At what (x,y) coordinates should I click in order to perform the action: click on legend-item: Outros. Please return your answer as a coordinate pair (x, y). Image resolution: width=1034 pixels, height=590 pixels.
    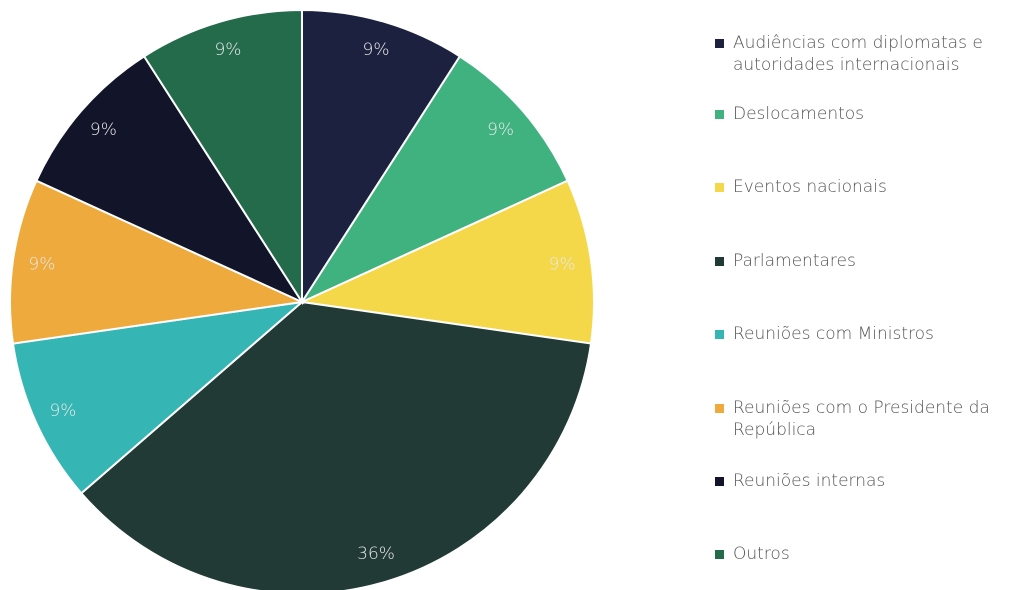
    Looking at the image, I should click on (872, 554).